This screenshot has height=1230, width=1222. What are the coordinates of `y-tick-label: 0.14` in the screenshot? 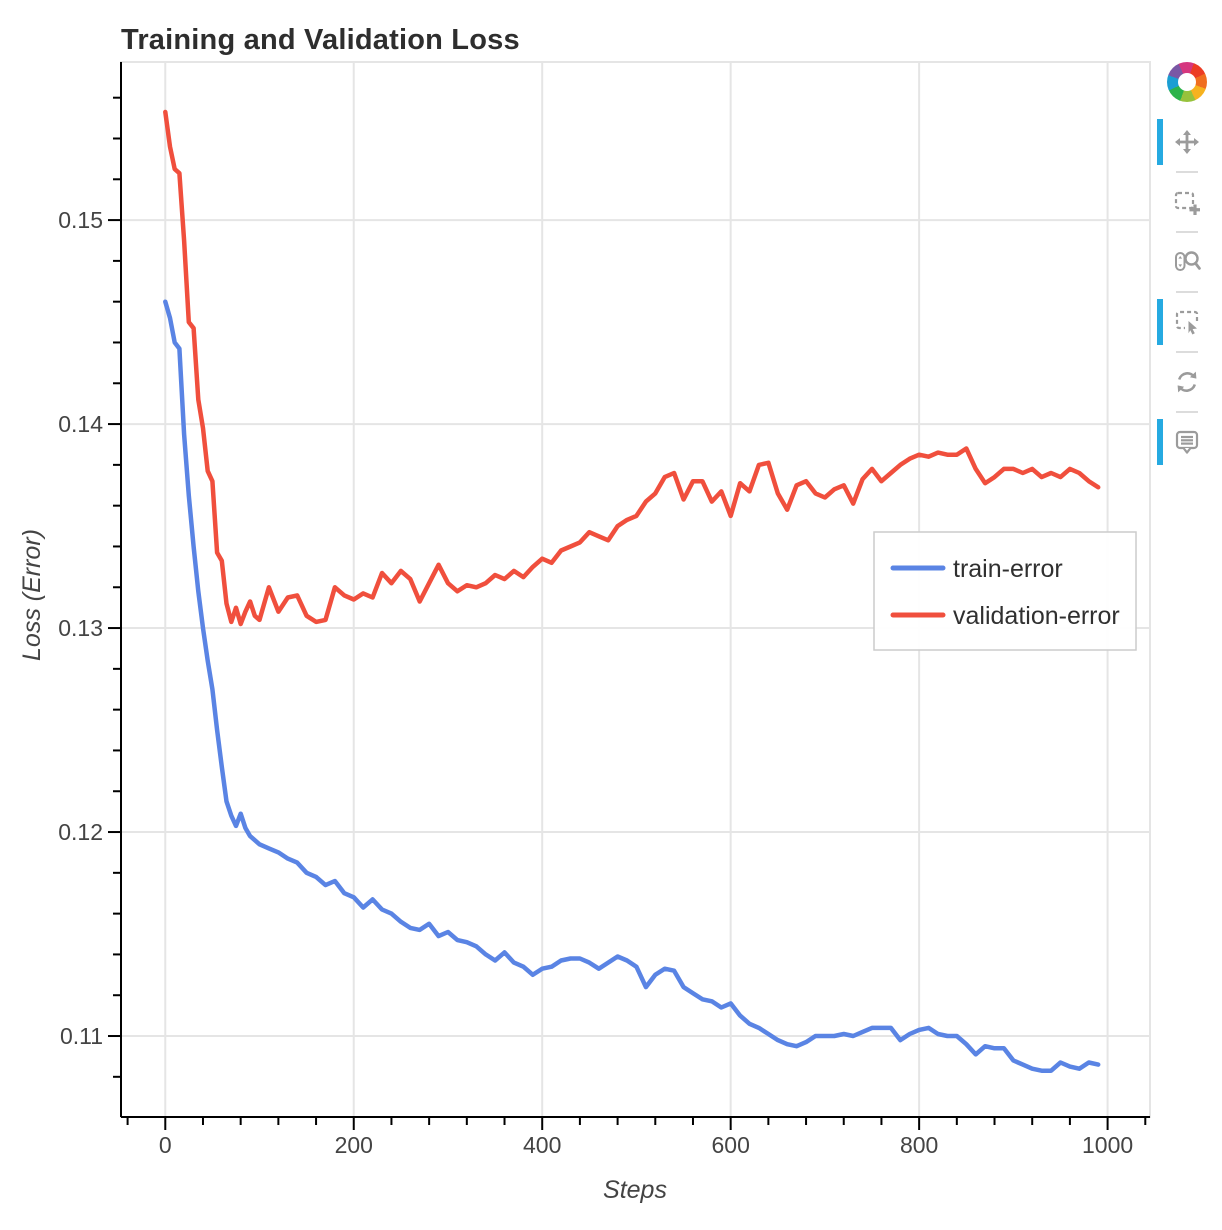 It's located at (80, 424).